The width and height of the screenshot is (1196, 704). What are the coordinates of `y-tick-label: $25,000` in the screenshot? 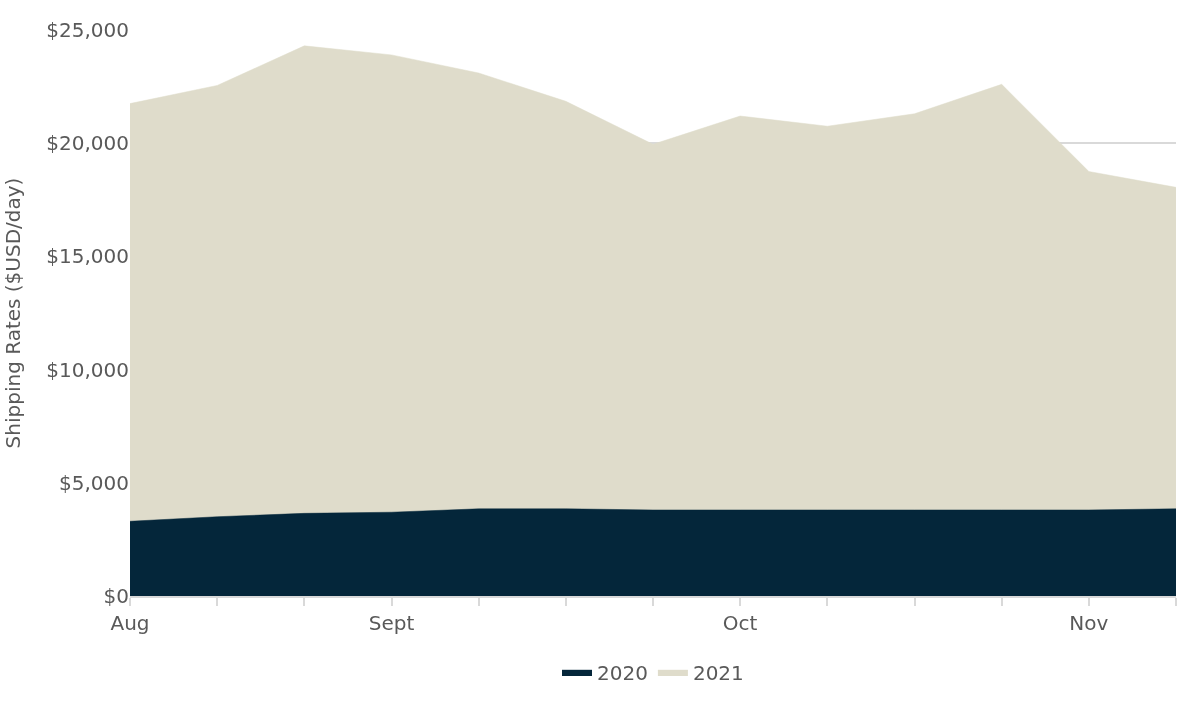 It's located at (87, 30).